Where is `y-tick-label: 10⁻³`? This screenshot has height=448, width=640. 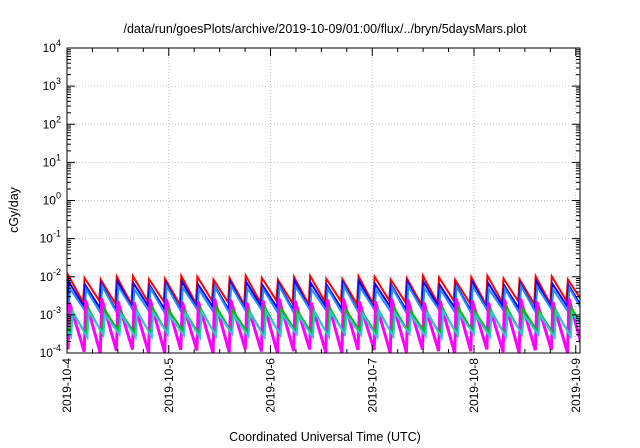 y-tick-label: 10⁻³ is located at coordinates (50, 313).